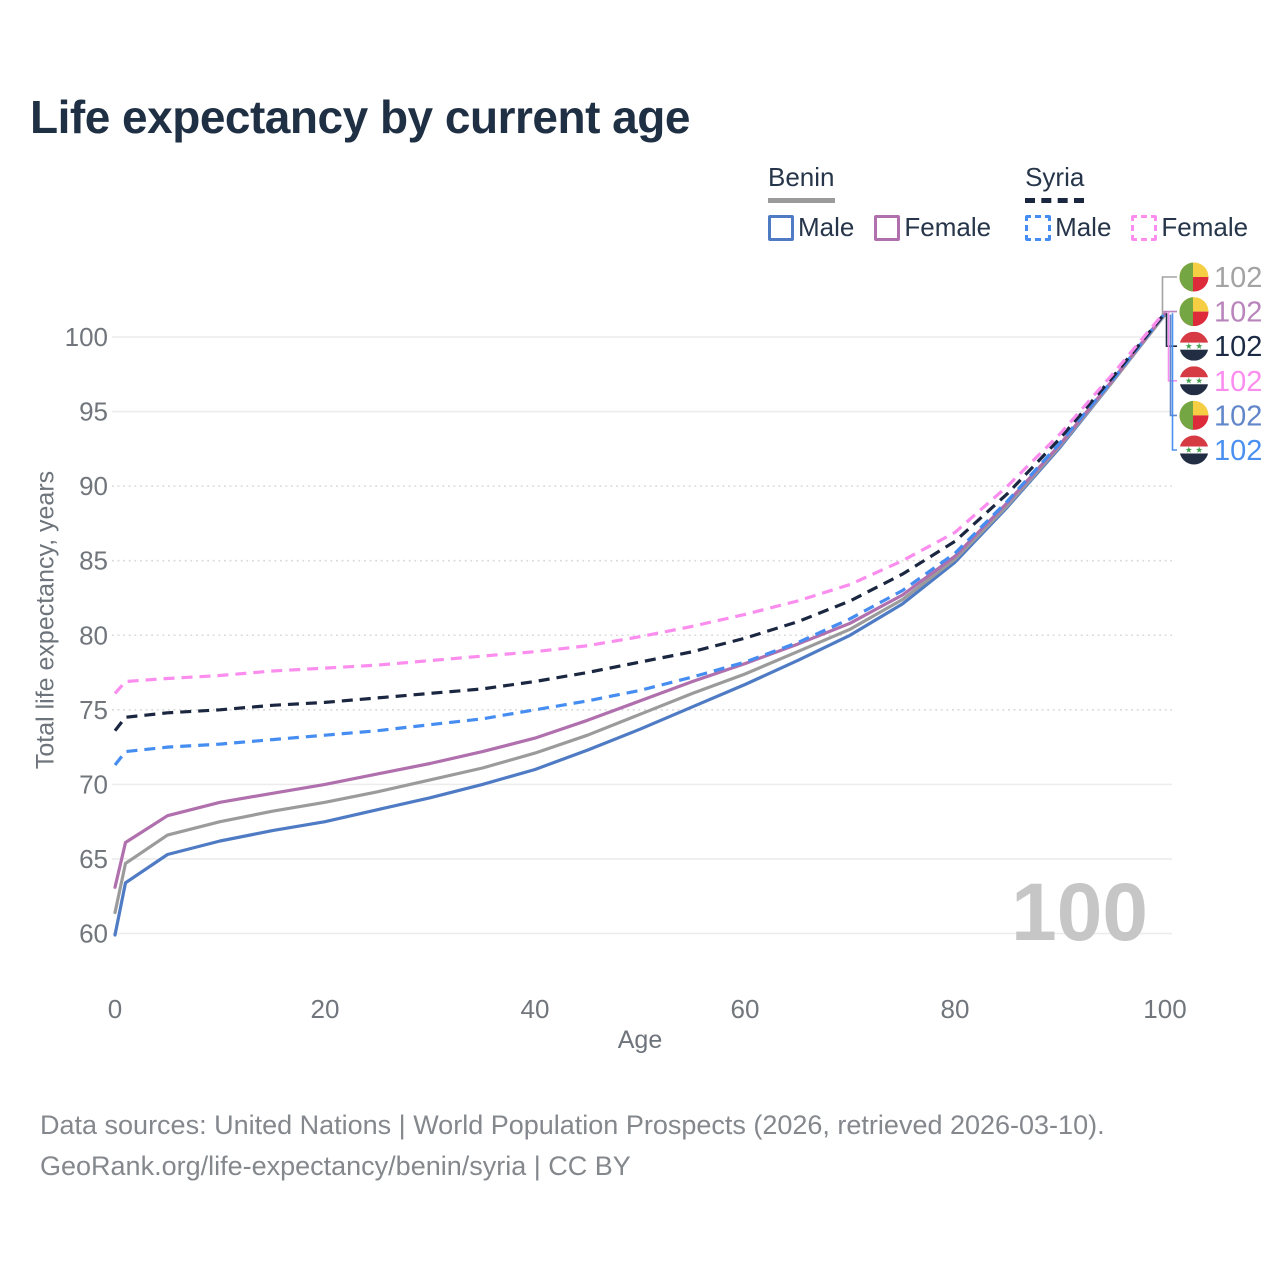 The width and height of the screenshot is (1280, 1280). I want to click on legend-item-benin-male: Male, so click(811, 227).